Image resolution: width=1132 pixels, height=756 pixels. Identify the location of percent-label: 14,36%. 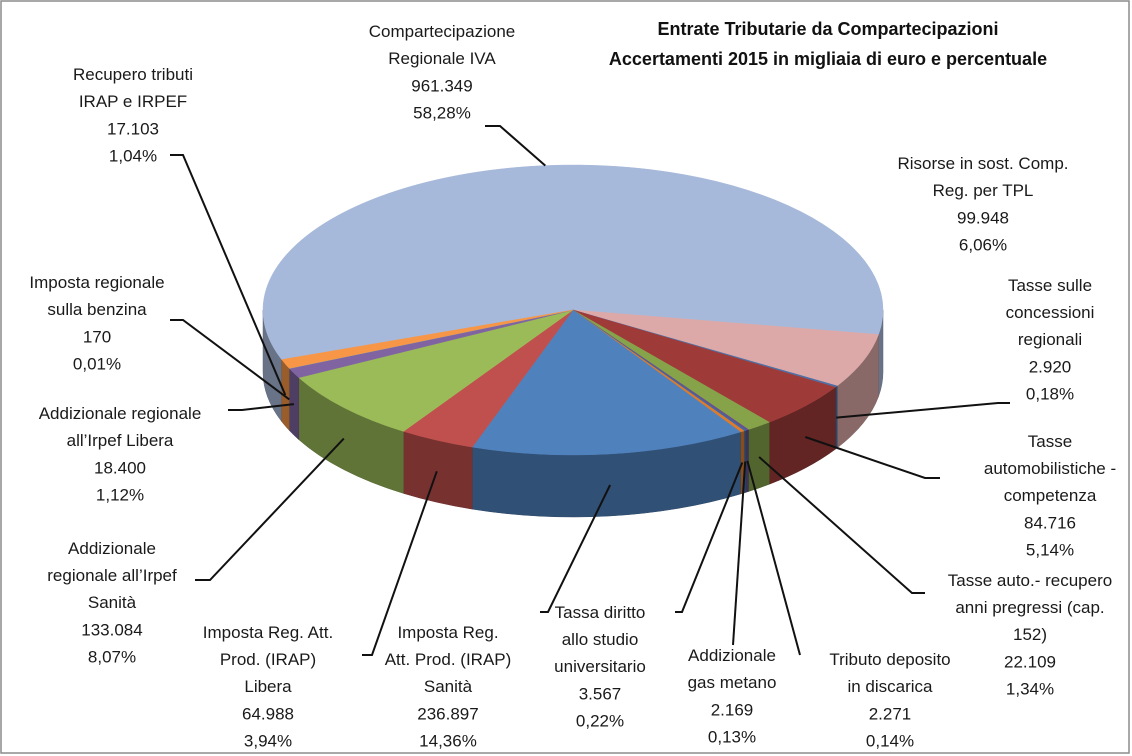
(448, 740).